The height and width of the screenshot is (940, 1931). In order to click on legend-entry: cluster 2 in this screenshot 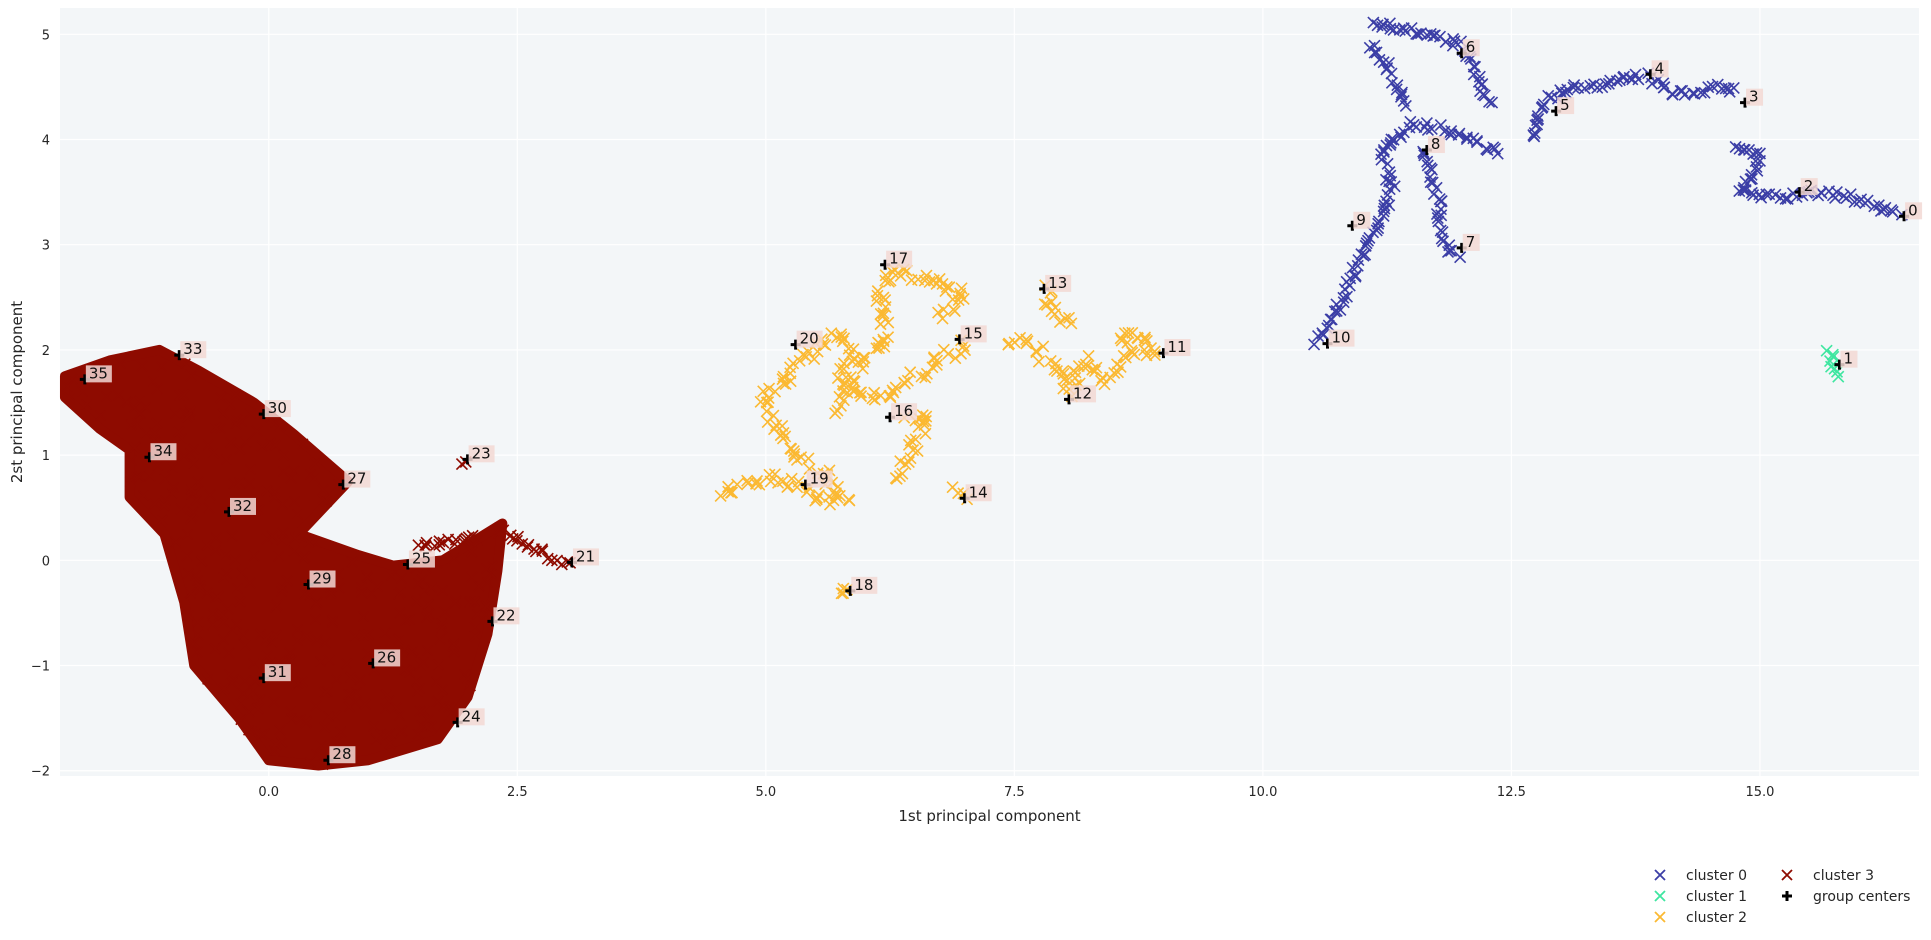, I will do `click(1700, 918)`.